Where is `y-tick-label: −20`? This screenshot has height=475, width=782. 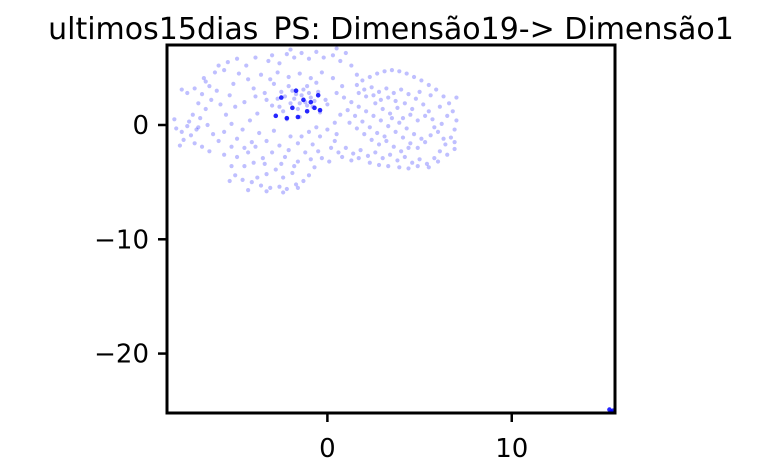 y-tick-label: −20 is located at coordinates (121, 355).